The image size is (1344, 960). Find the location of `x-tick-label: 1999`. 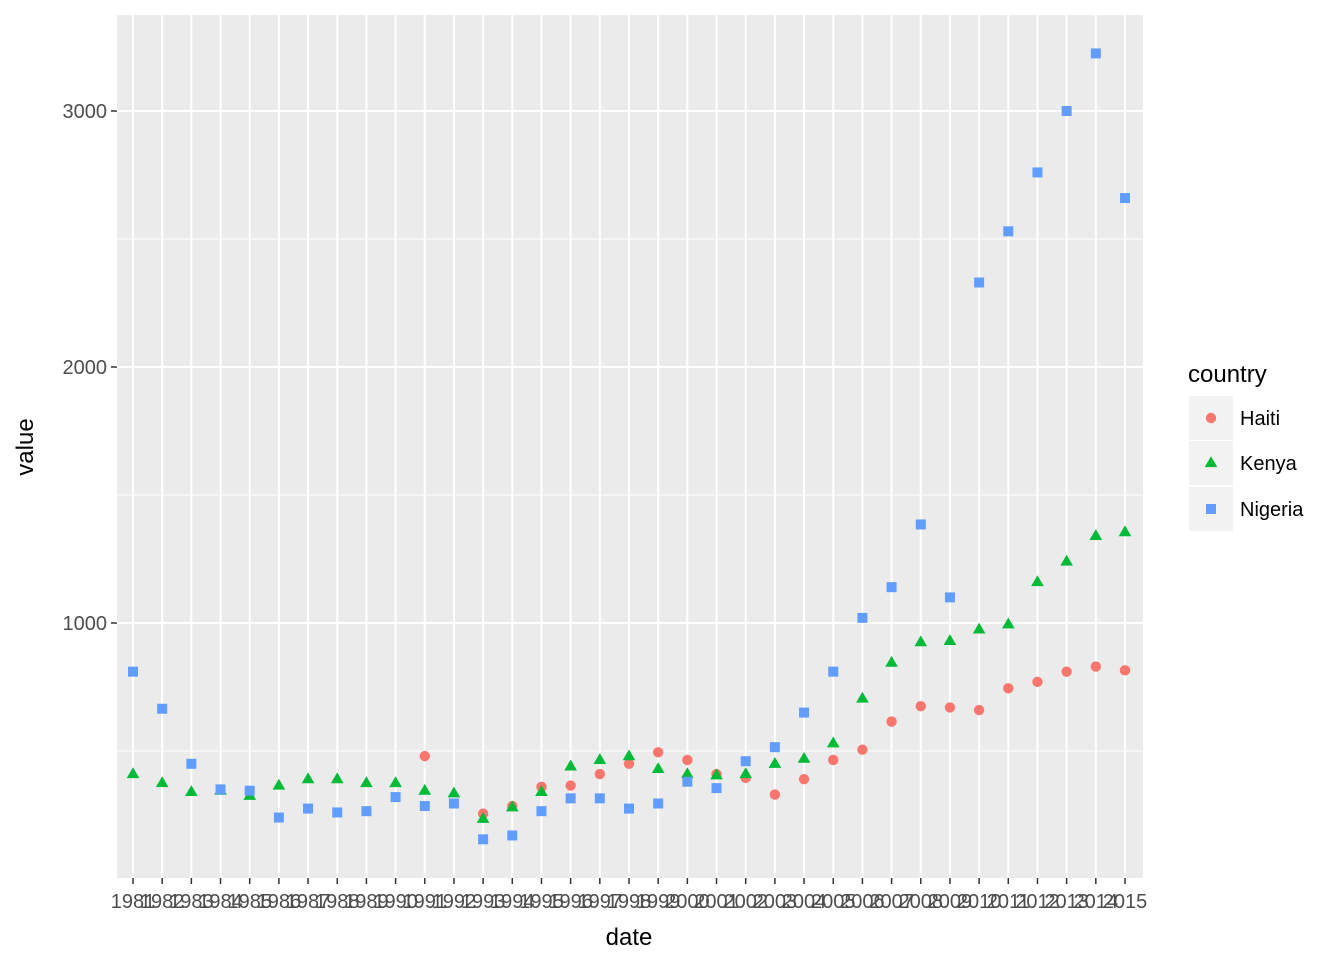

x-tick-label: 1999 is located at coordinates (658, 902).